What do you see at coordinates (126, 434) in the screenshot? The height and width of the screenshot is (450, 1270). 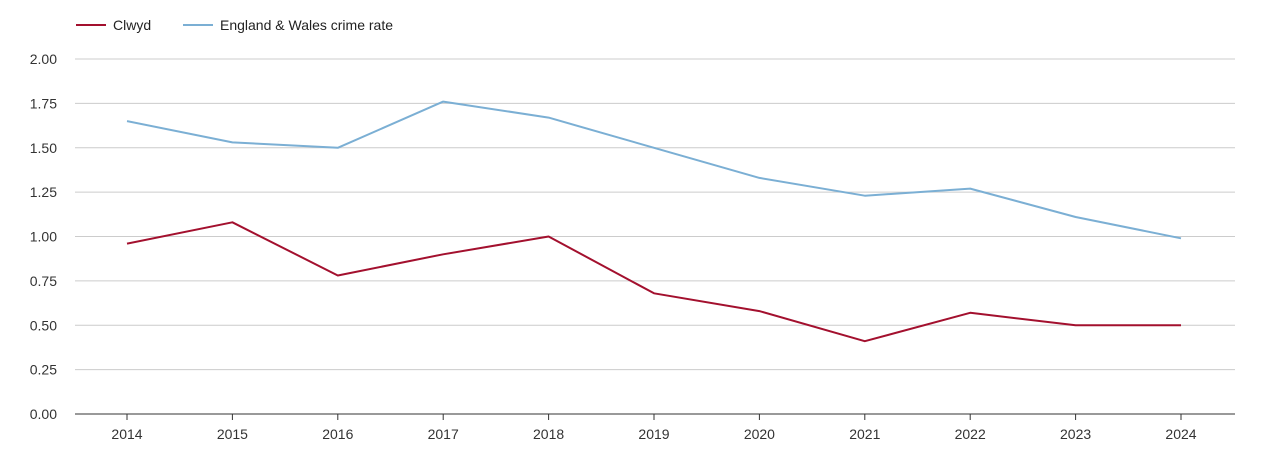 I see `x-tick-label: 2014` at bounding box center [126, 434].